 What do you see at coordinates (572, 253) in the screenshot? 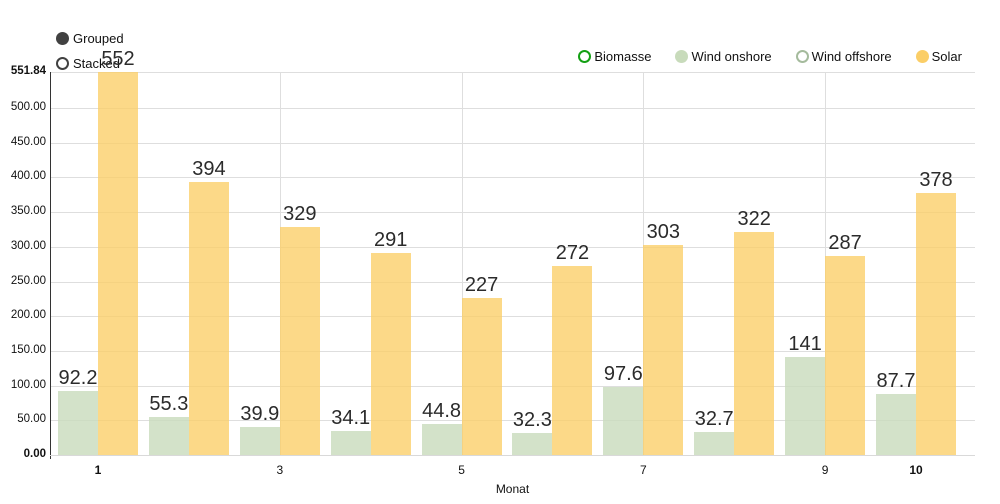
I see `bar-value-label: 272` at bounding box center [572, 253].